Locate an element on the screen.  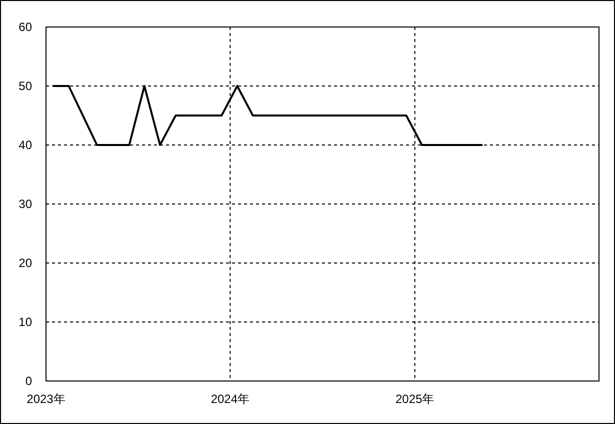
y-tick-label: 0 is located at coordinates (28, 381).